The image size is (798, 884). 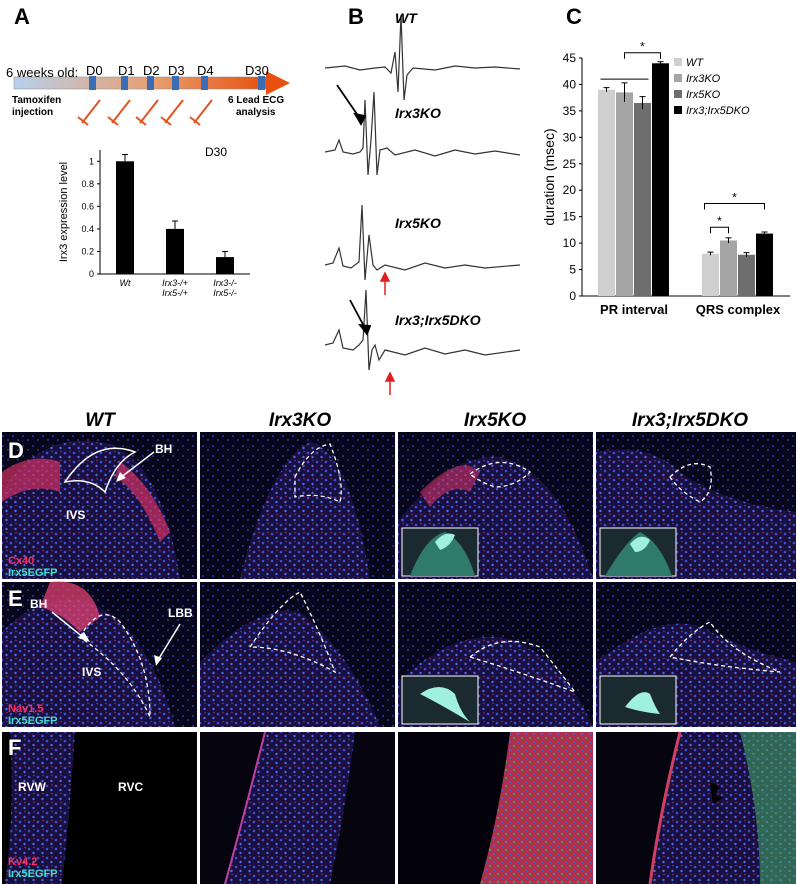 I want to click on day-markers, so click(x=177, y=83).